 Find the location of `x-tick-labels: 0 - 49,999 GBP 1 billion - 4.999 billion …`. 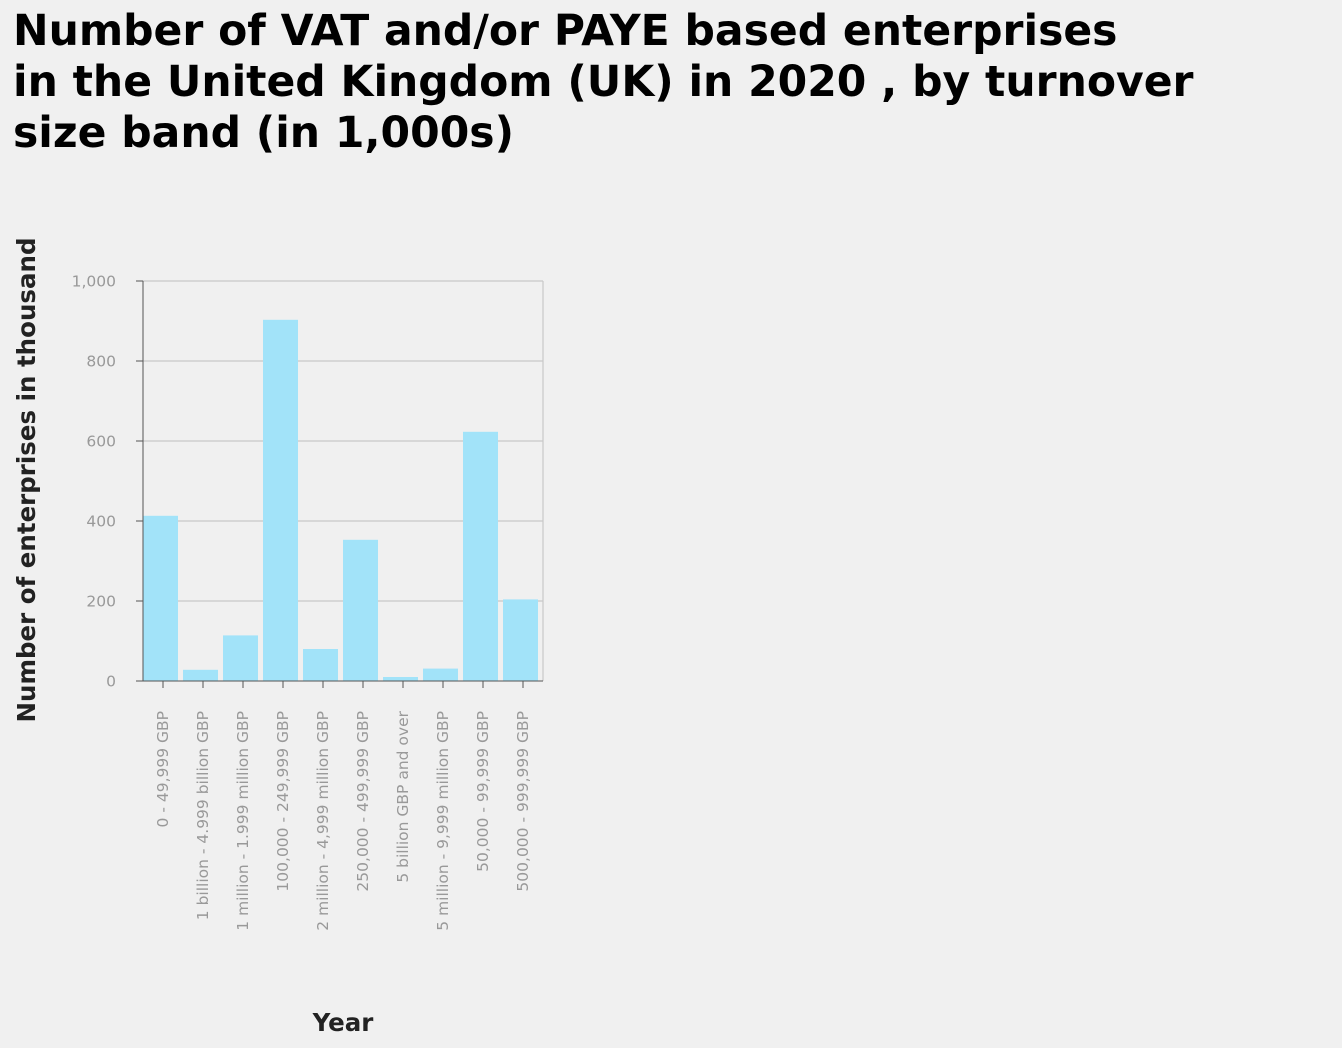

x-tick-labels: 0 - 49,999 GBP 1 billion - 4.999 billion … is located at coordinates (343, 820).